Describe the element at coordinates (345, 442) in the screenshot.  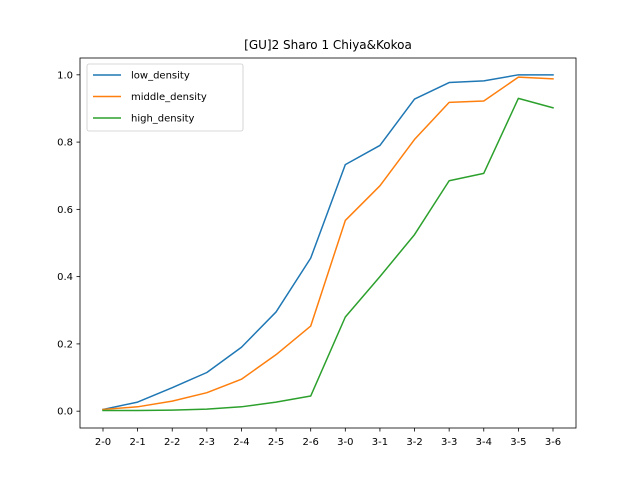
I see `x-tick-label: 3-0` at that location.